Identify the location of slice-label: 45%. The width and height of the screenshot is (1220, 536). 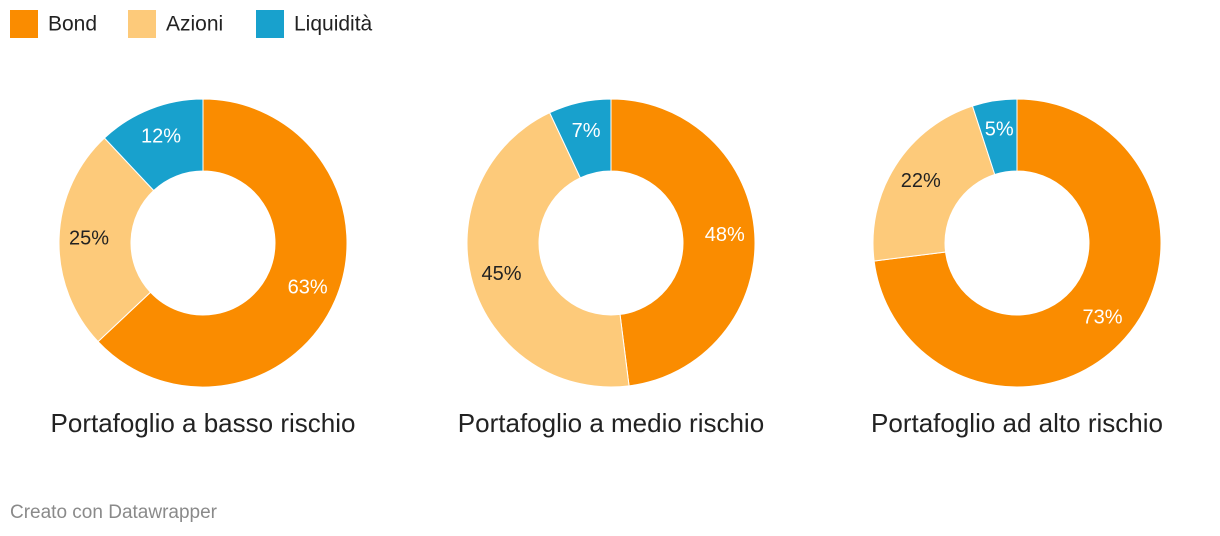
(502, 274).